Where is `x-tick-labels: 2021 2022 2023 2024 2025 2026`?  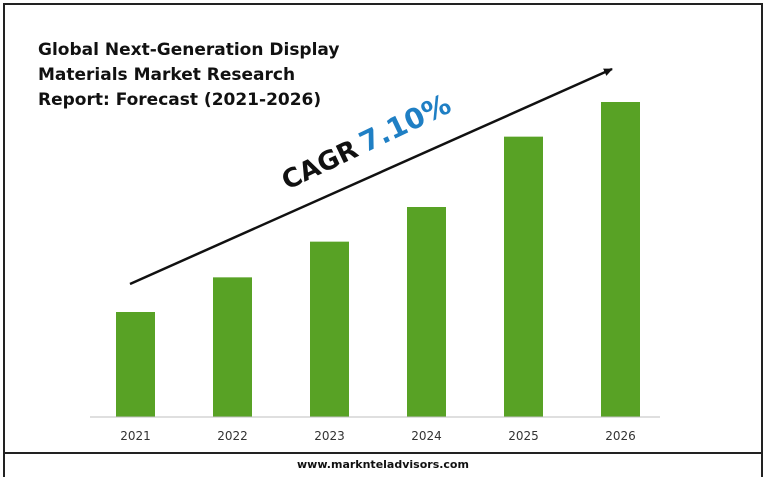
x-tick-labels: 2021 2022 2023 2024 2025 2026 is located at coordinates (378, 436).